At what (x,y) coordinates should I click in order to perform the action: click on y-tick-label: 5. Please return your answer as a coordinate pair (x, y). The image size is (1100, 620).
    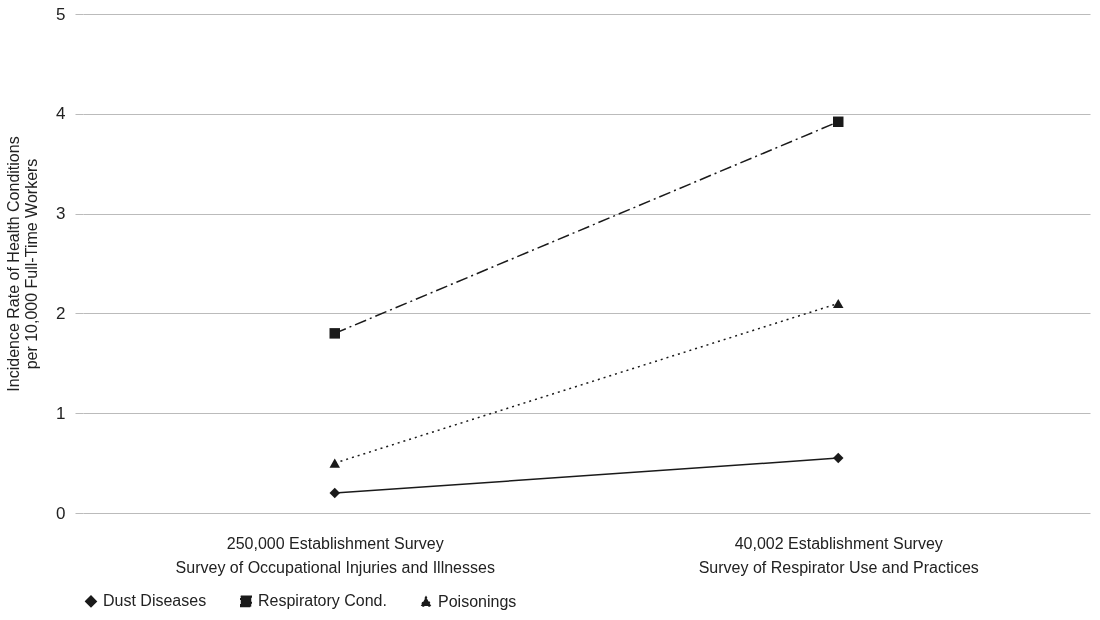
    Looking at the image, I should click on (61, 14).